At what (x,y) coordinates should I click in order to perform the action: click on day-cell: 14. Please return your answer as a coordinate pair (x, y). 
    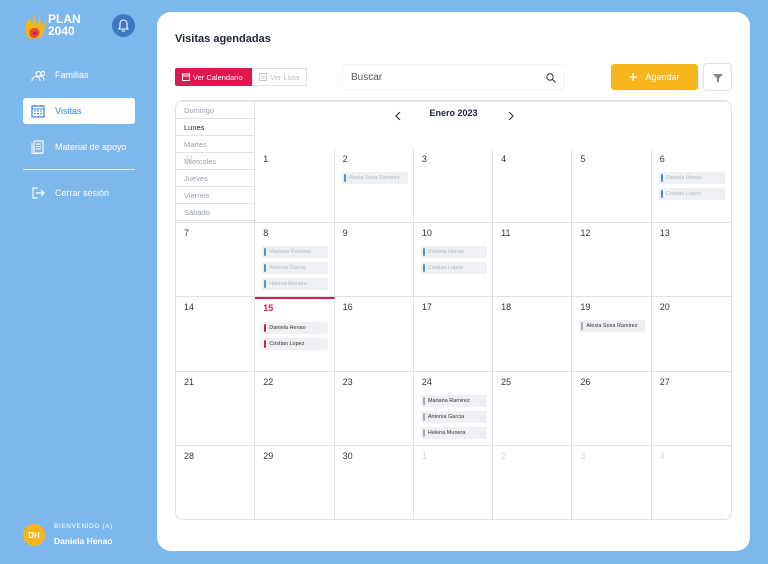
    Looking at the image, I should click on (216, 334).